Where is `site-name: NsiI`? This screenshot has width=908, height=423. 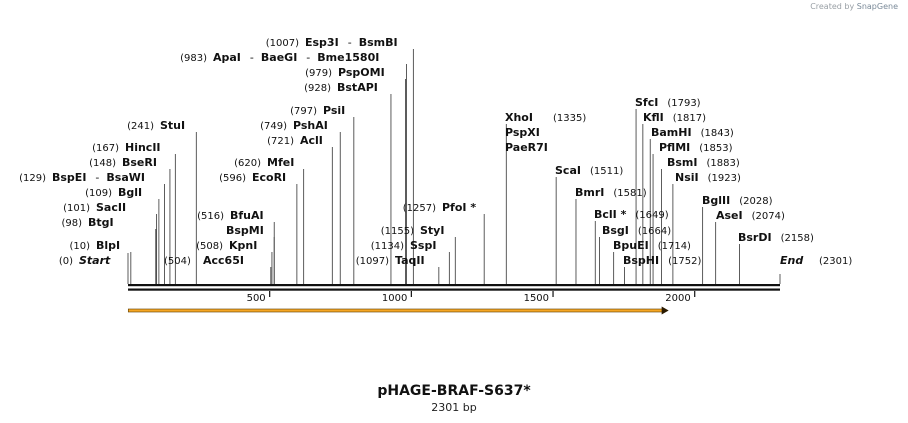 site-name: NsiI is located at coordinates (687, 177).